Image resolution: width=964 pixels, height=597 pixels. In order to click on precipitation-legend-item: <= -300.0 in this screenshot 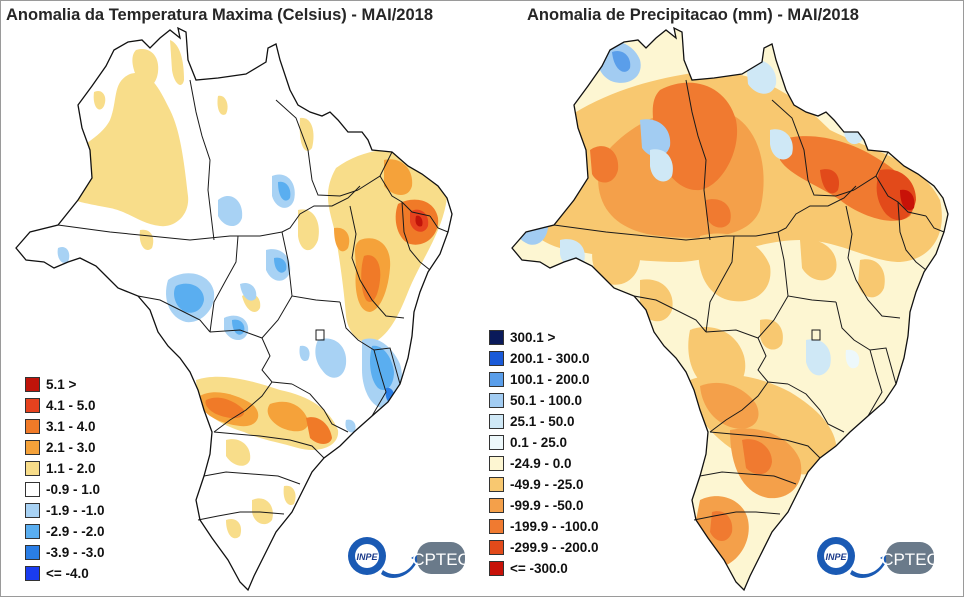, I will do `click(528, 568)`.